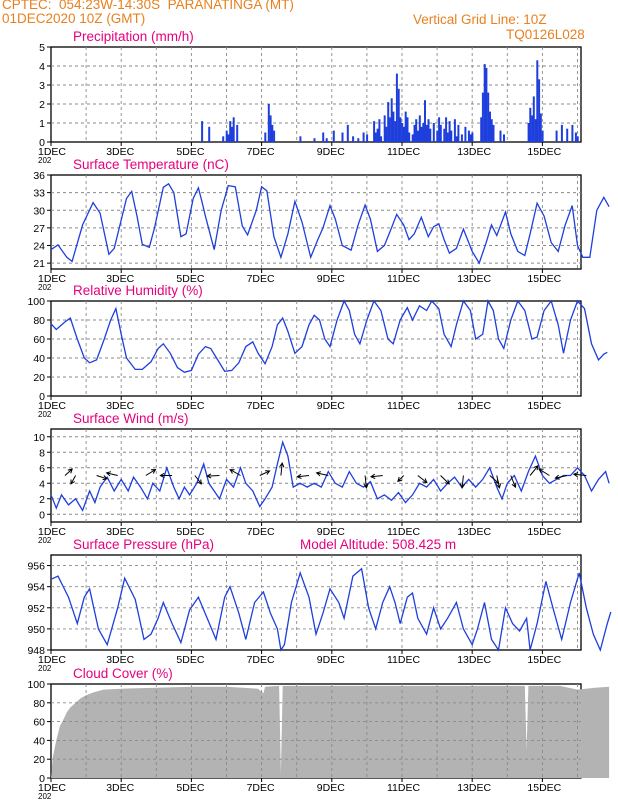 The height and width of the screenshot is (800, 618). Describe the element at coordinates (151, 164) in the screenshot. I see `temp-title: Surface Temperature (nC)` at that location.